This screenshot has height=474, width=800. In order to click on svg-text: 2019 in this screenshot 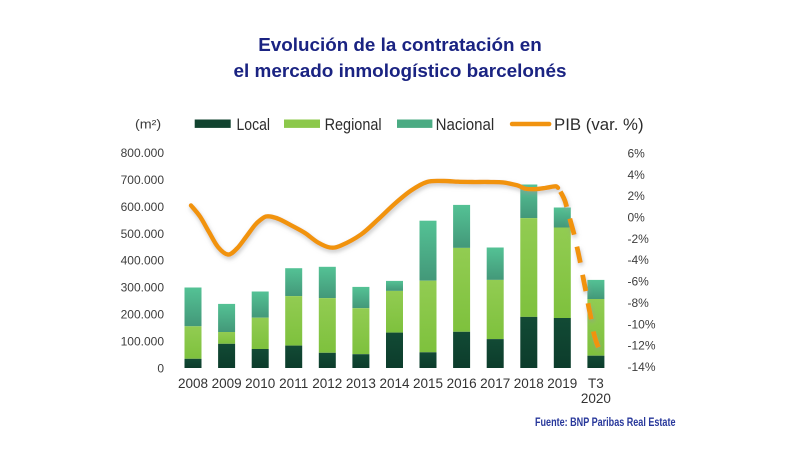, I will do `click(562, 383)`.